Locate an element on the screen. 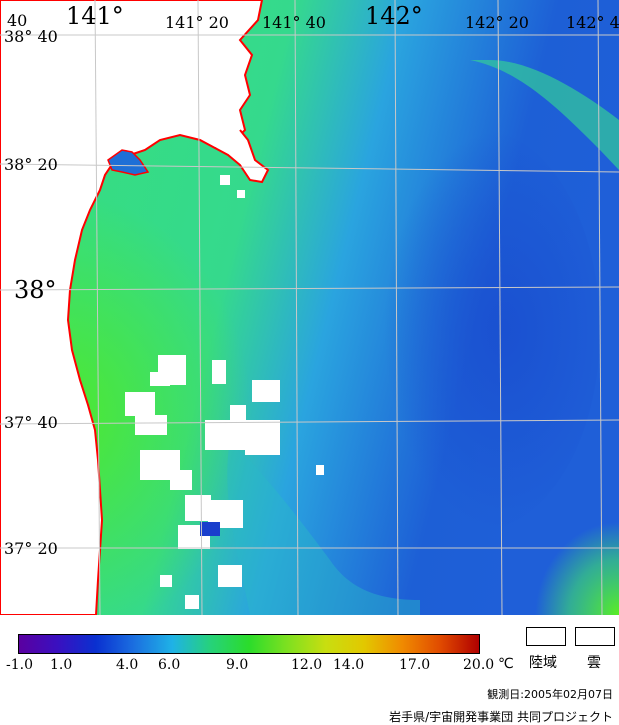  tick-label: 12.0 is located at coordinates (307, 665).